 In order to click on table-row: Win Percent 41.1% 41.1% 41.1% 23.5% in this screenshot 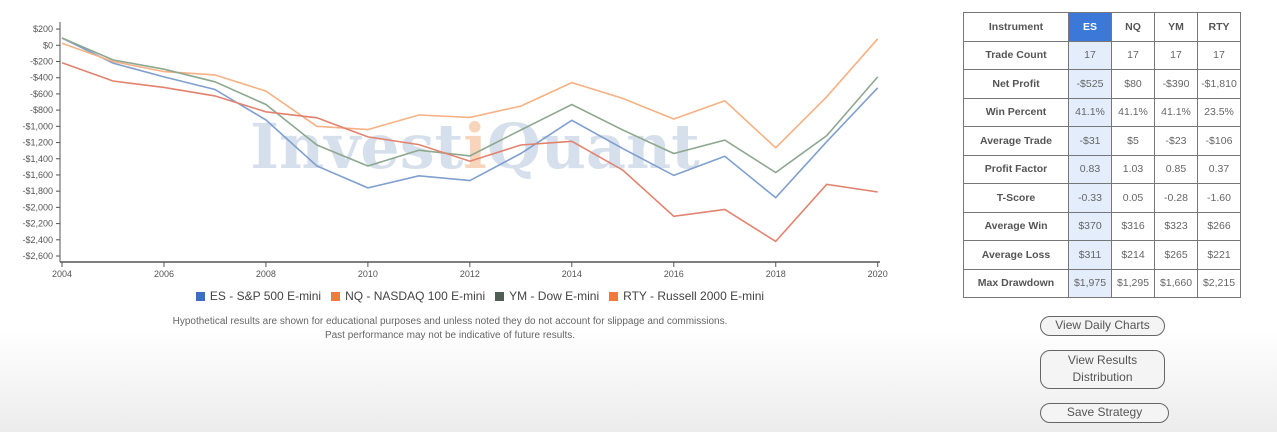, I will do `click(1102, 112)`.